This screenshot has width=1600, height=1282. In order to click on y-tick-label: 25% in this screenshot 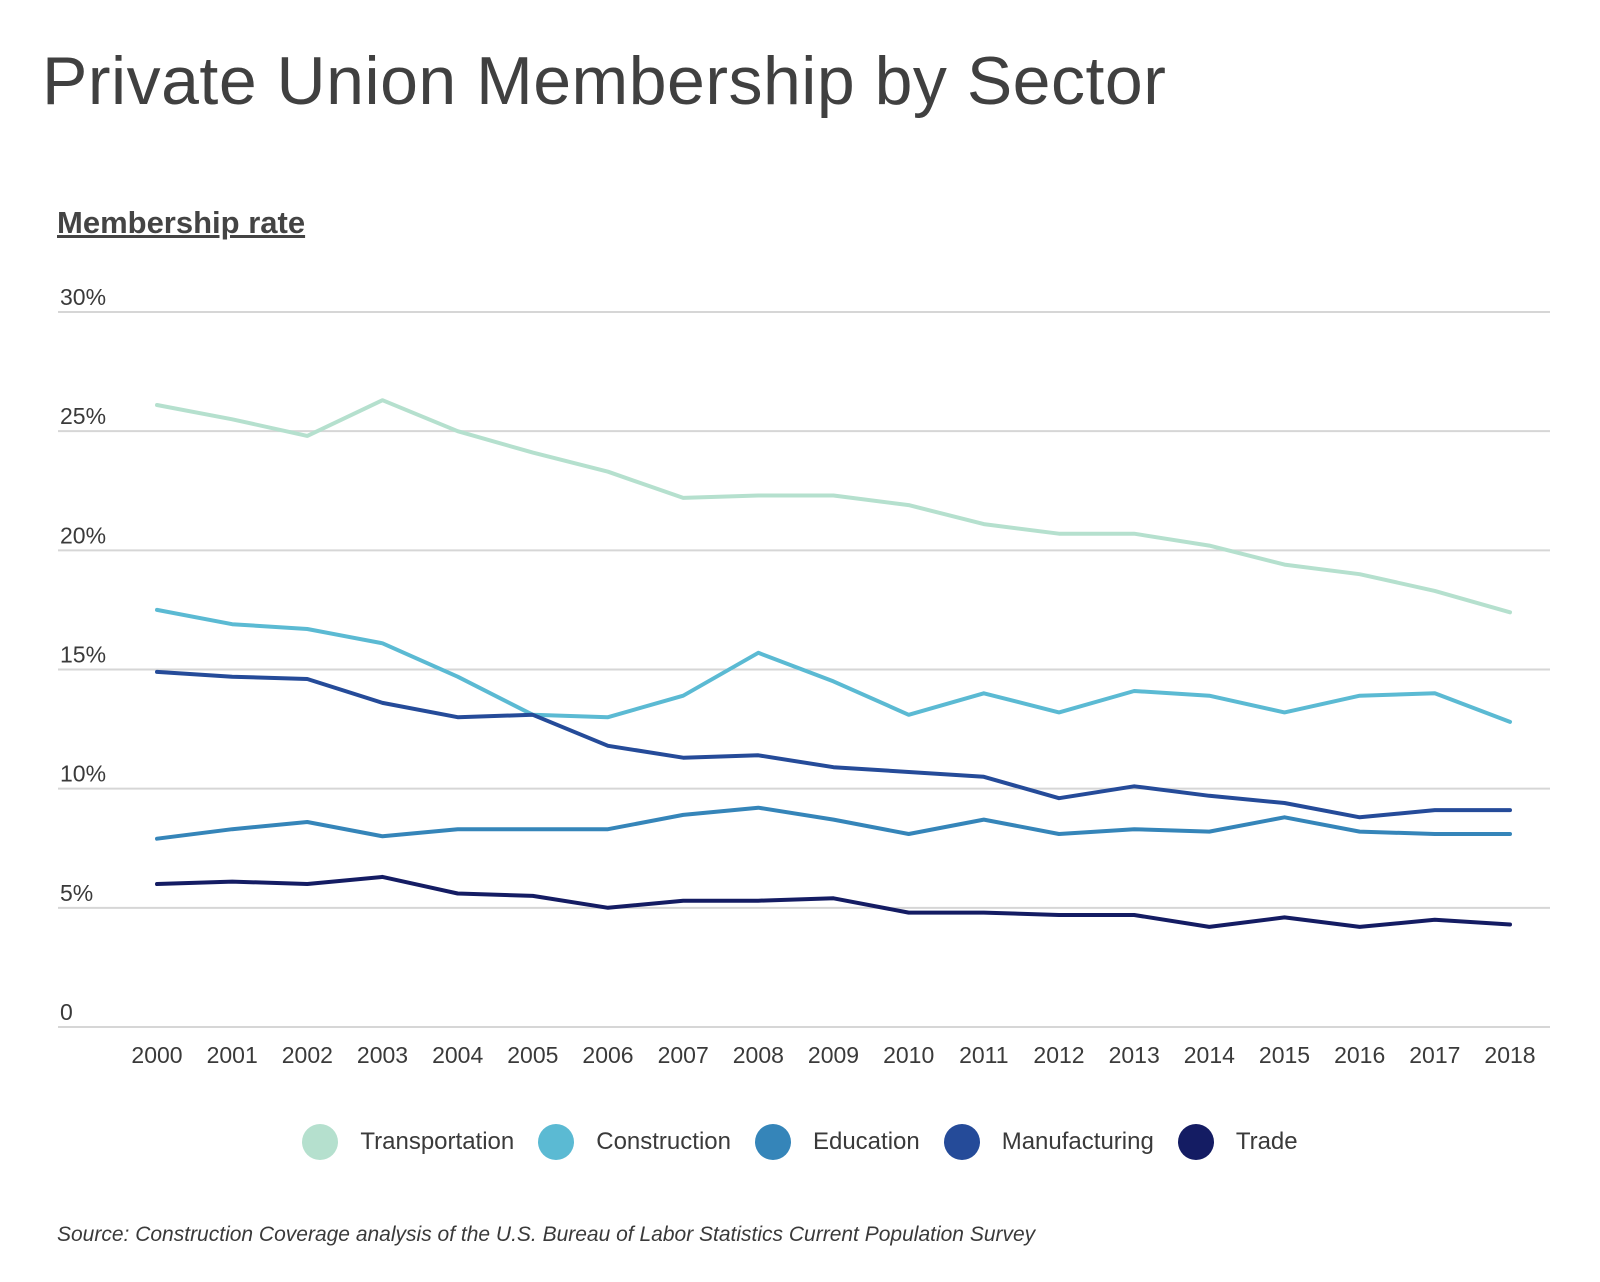, I will do `click(83, 416)`.